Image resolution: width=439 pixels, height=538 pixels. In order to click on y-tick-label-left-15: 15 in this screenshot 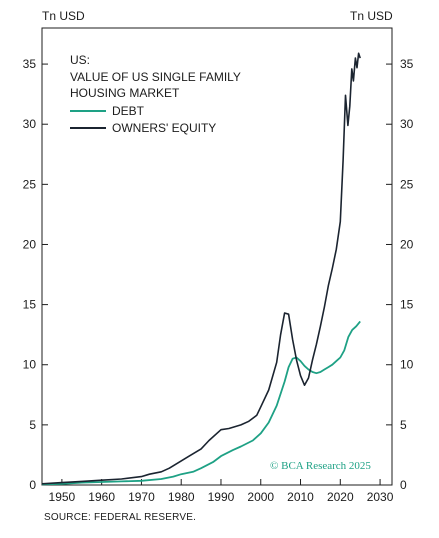, I will do `click(30, 305)`.